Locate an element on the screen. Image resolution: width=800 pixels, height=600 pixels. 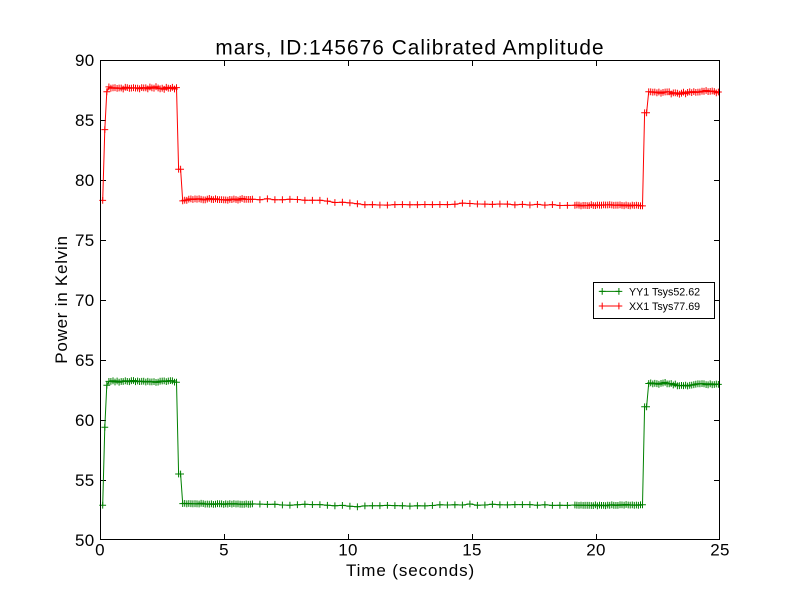
svg-text: 55 is located at coordinates (85, 480).